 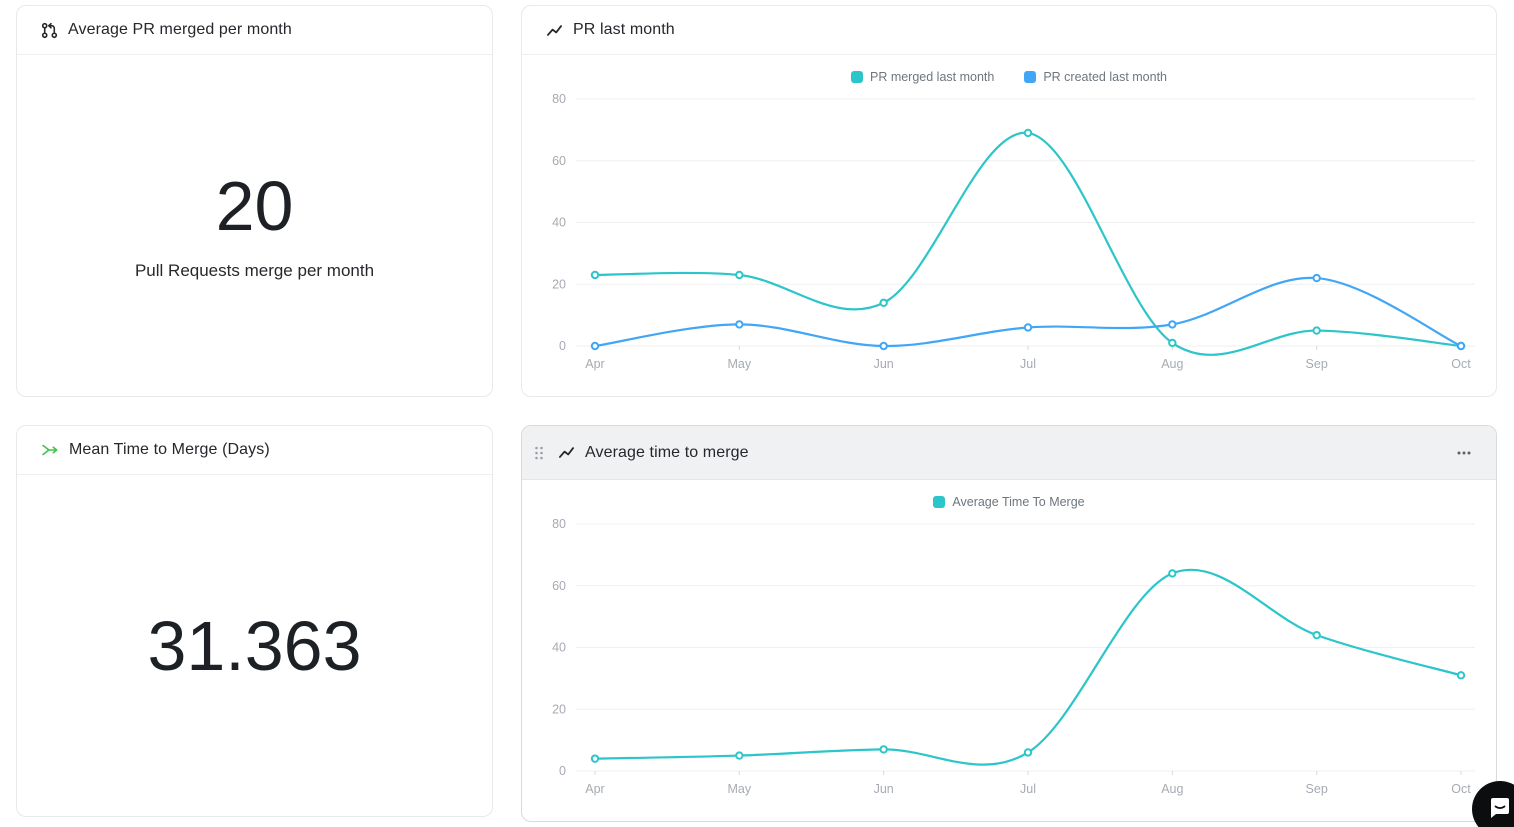 I want to click on legend-item: PR merged last month, so click(x=922, y=77).